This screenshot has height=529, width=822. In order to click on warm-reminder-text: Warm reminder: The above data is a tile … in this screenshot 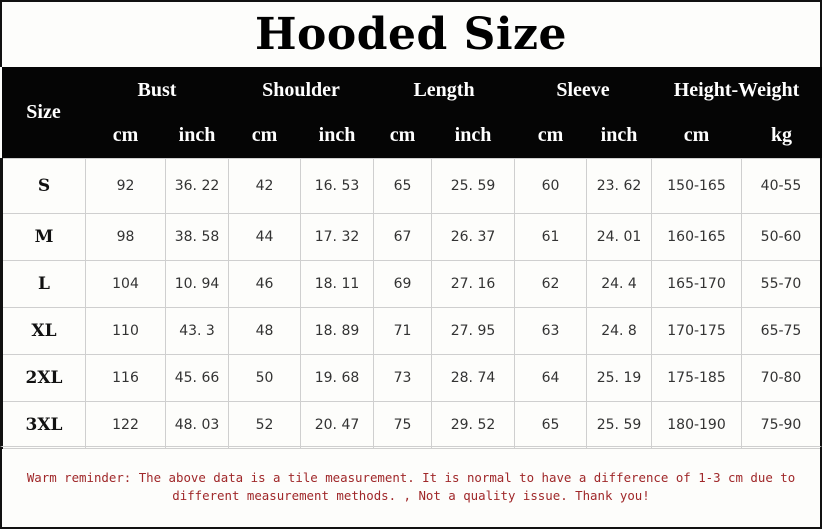, I will do `click(411, 486)`.